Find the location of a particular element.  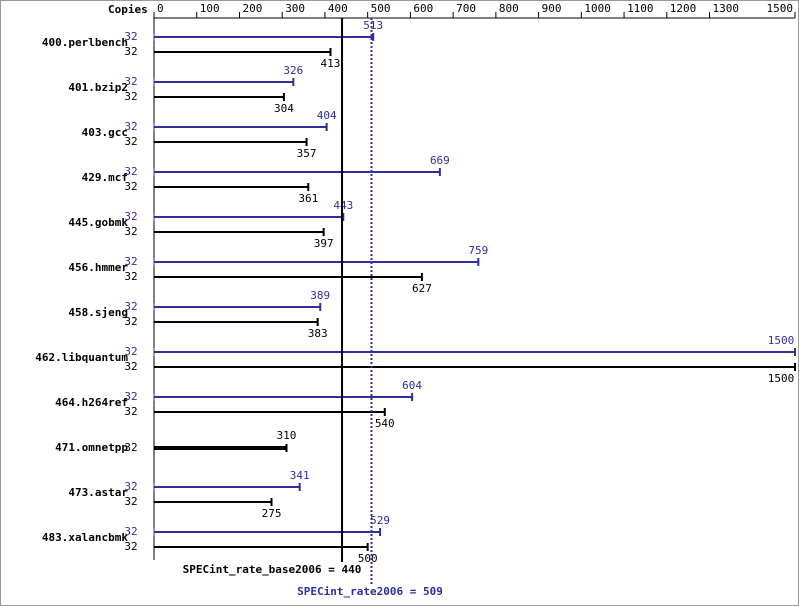

x-tick-label: 1500 is located at coordinates (780, 8).